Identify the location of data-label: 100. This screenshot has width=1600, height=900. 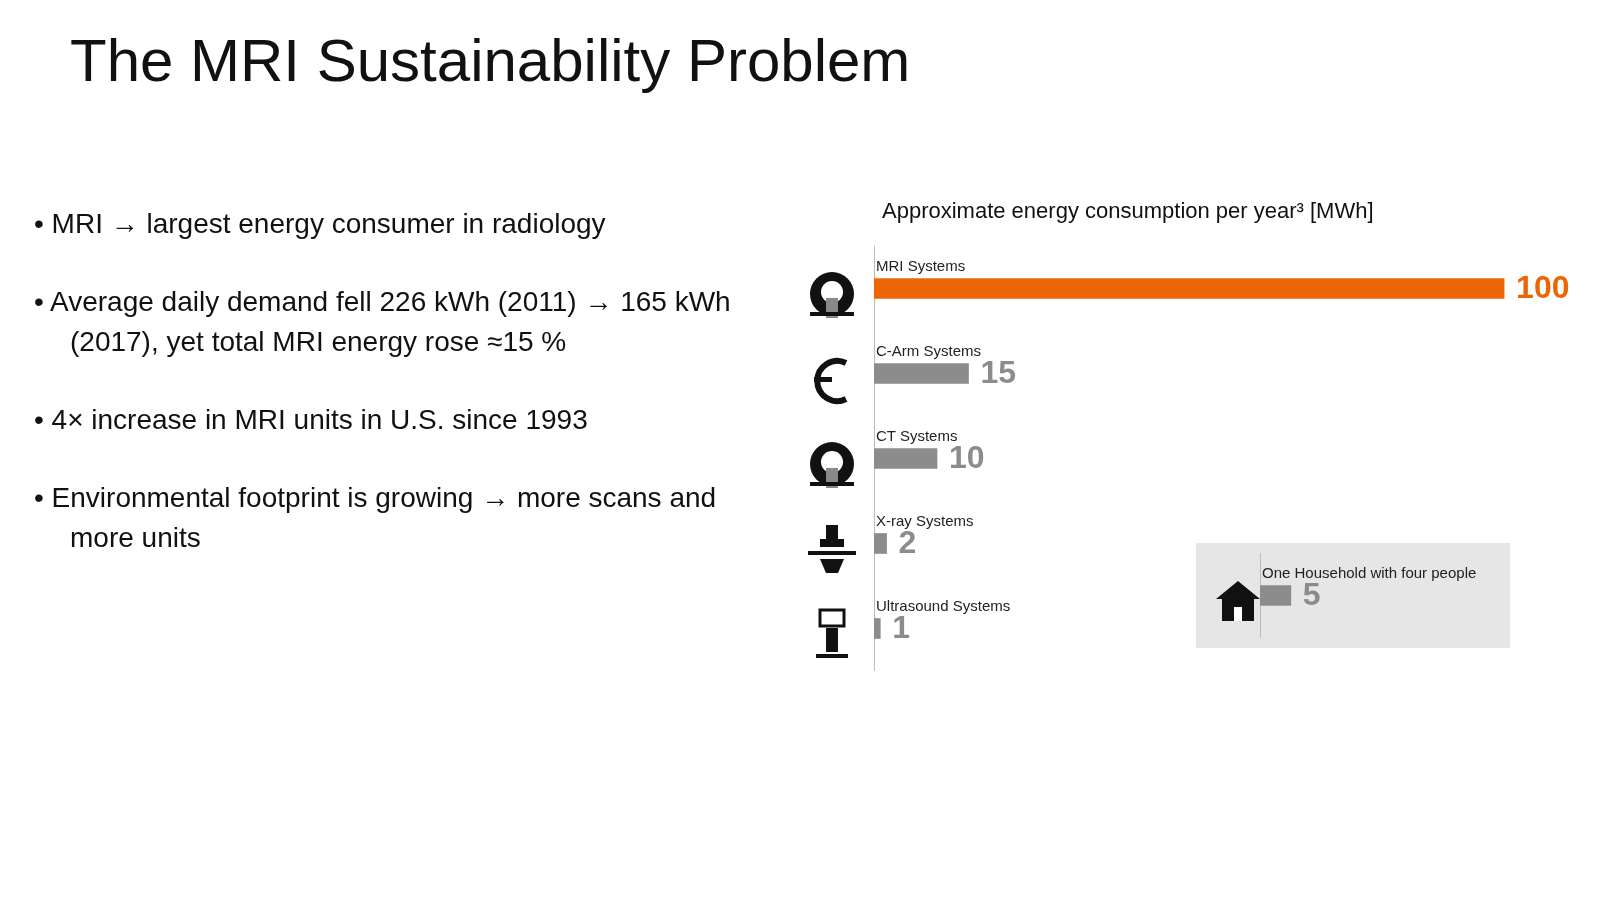
(1543, 287).